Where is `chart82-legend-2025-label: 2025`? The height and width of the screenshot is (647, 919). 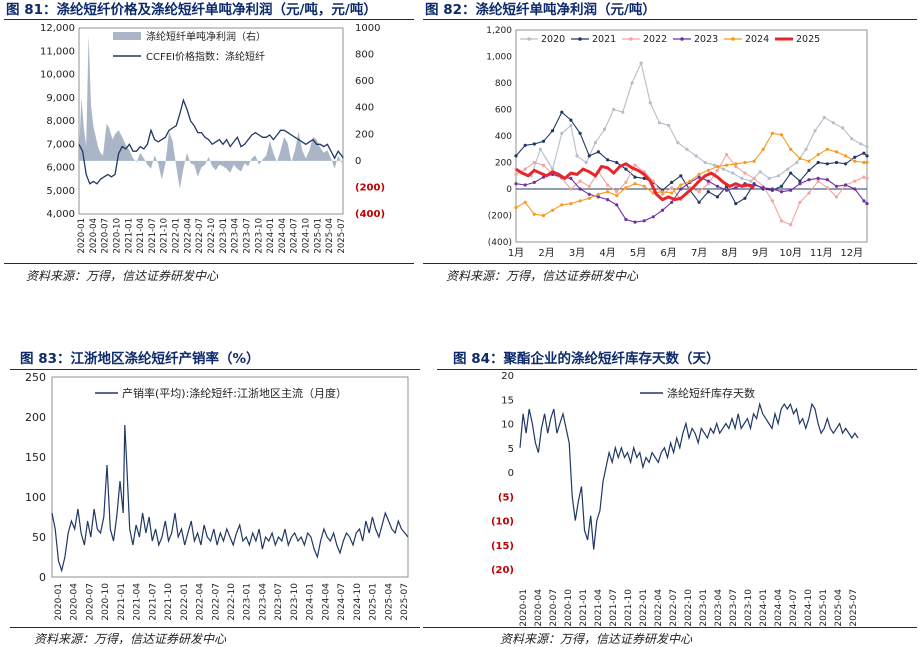
chart82-legend-2025-label: 2025 is located at coordinates (808, 39).